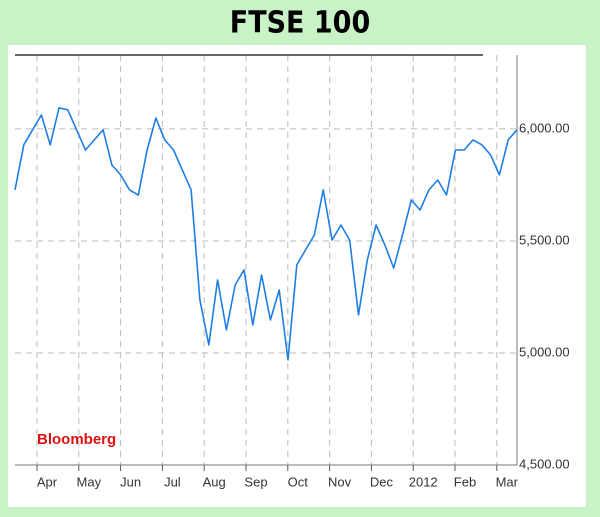 The width and height of the screenshot is (600, 517). Describe the element at coordinates (544, 351) in the screenshot. I see `y-tick-label: 5,000.00` at that location.